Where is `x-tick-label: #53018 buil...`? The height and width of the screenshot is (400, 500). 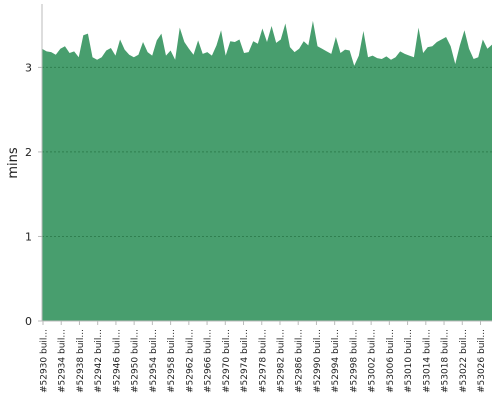
x-tick-label: #53018 buil... is located at coordinates (446, 361).